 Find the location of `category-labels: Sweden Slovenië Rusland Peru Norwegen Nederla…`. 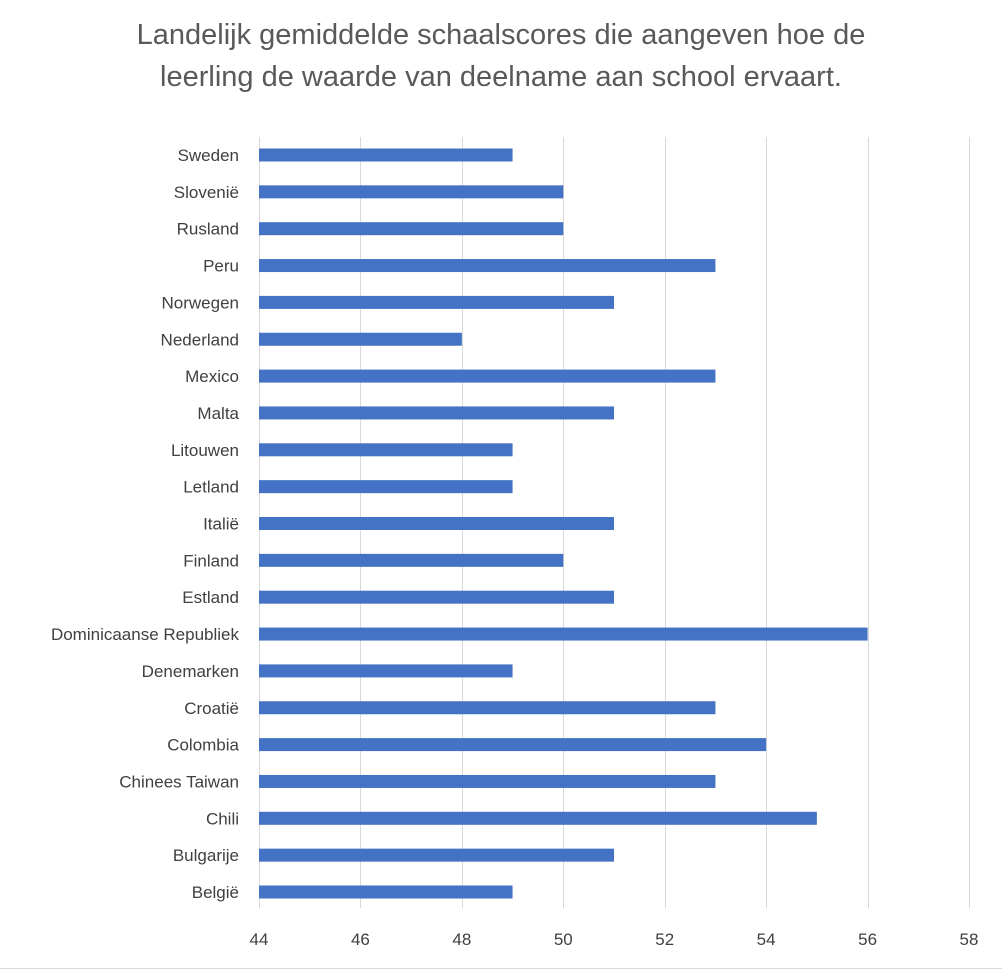

category-labels: Sweden Slovenië Rusland Peru Norwegen Nederla… is located at coordinates (145, 524).